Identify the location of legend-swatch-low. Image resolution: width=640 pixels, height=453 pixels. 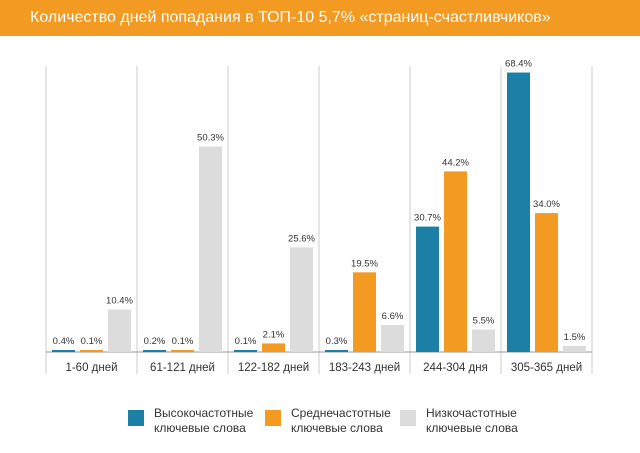
(408, 418).